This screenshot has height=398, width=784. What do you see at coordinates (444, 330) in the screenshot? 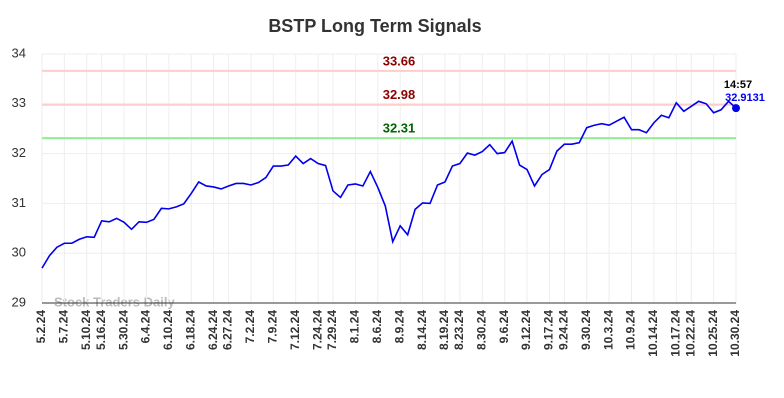
I see `x-tick-label: 8.19.24` at bounding box center [444, 330].